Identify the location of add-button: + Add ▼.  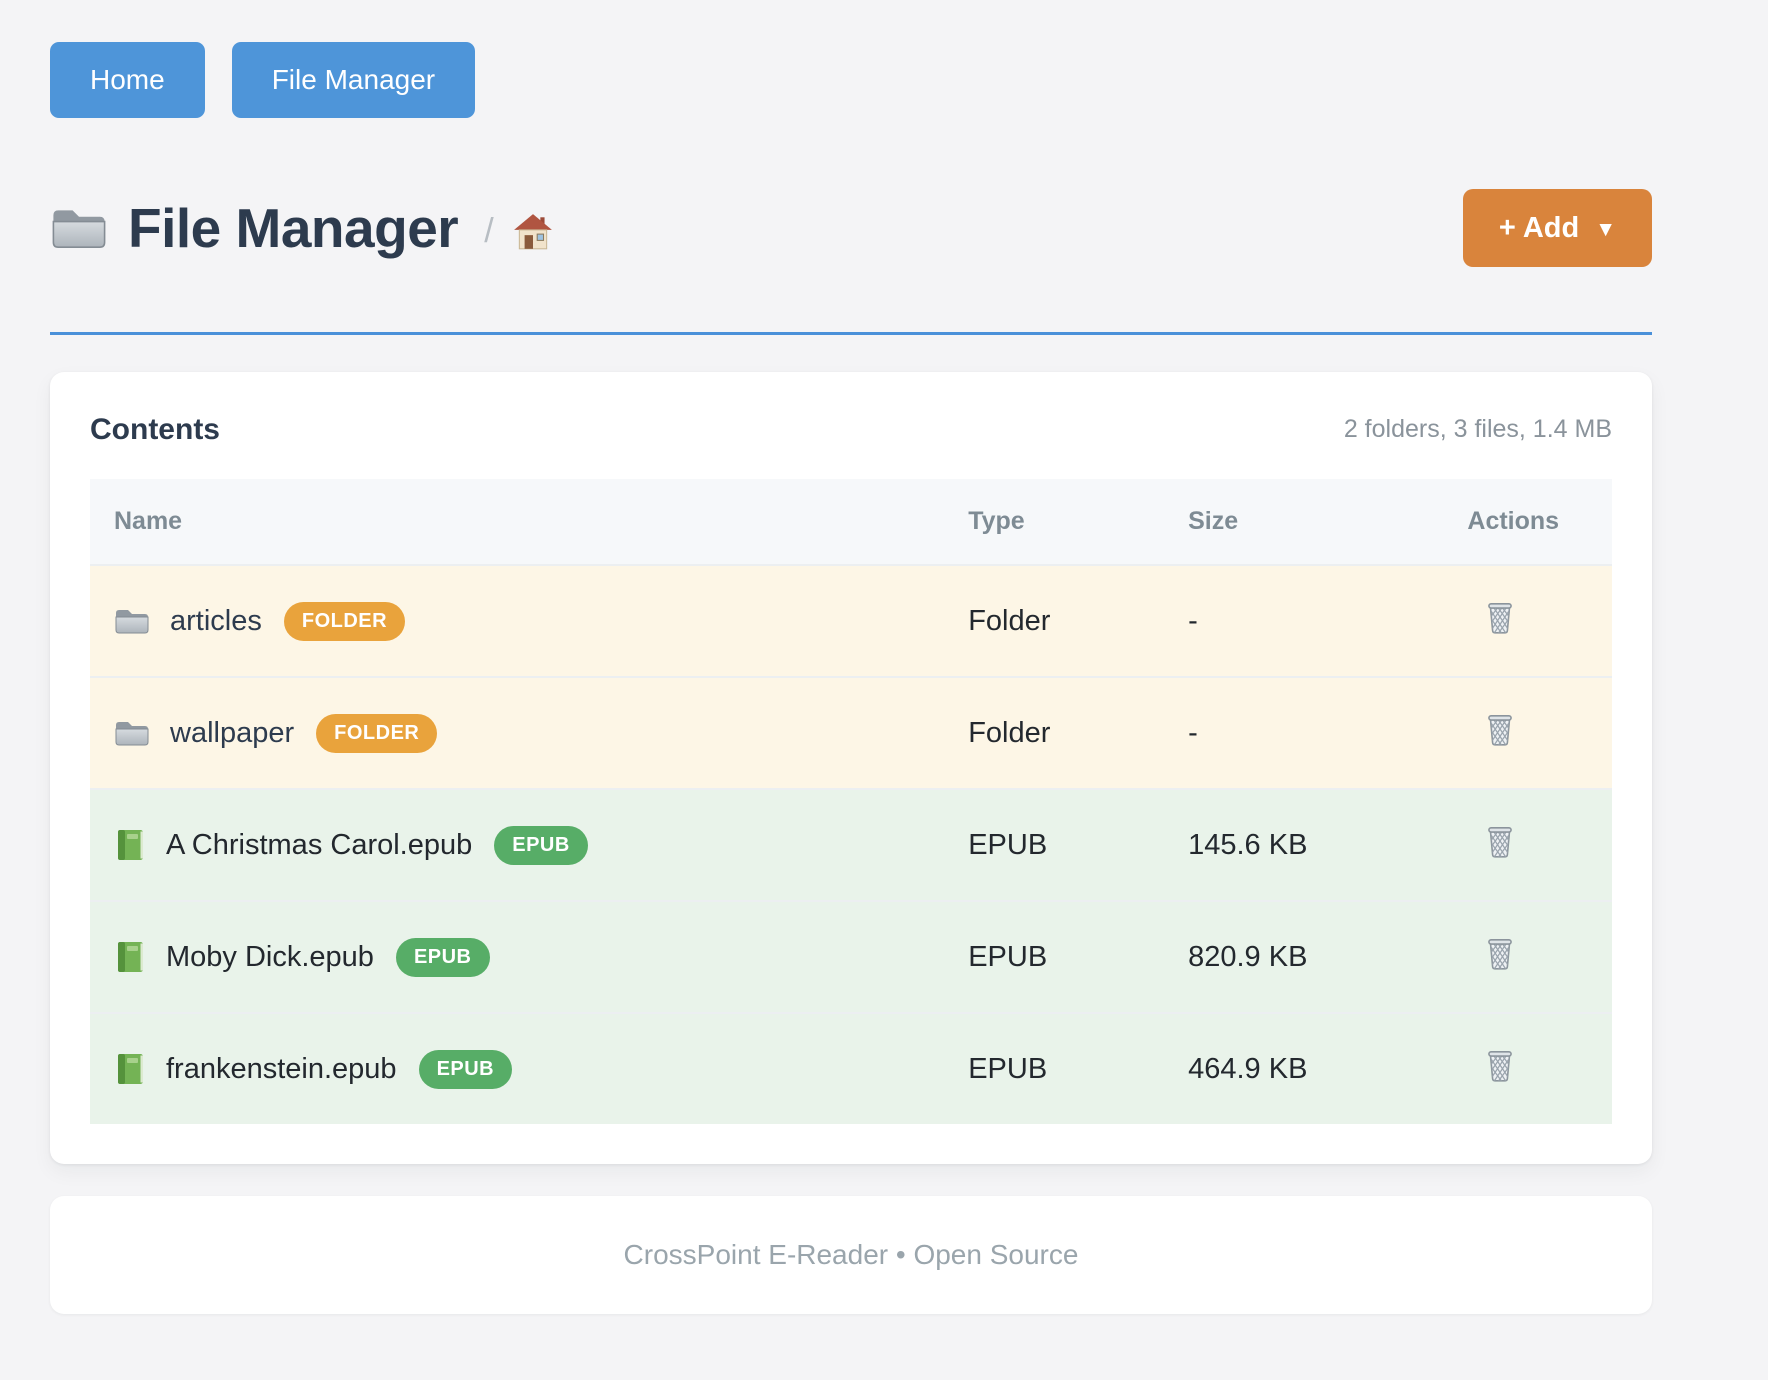
(1557, 228).